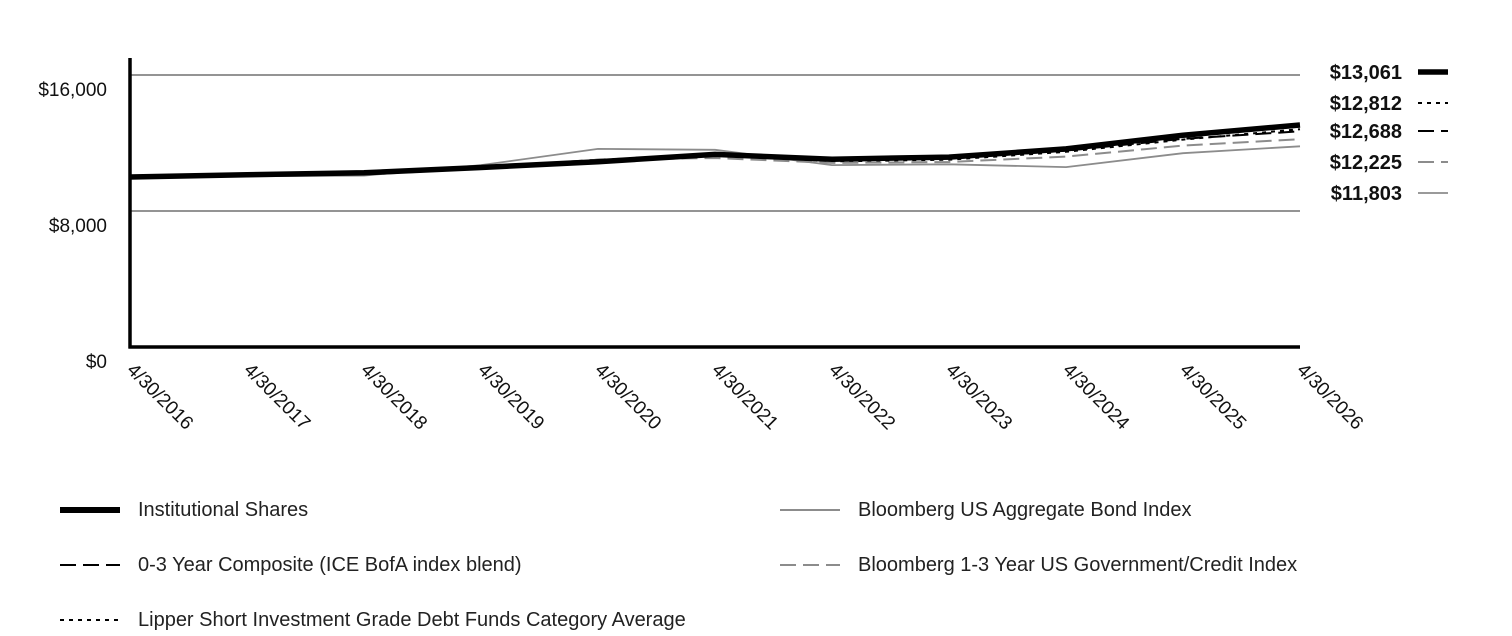 The image size is (1512, 636). I want to click on x-tick-label: 4/30/2025, so click(1212, 397).